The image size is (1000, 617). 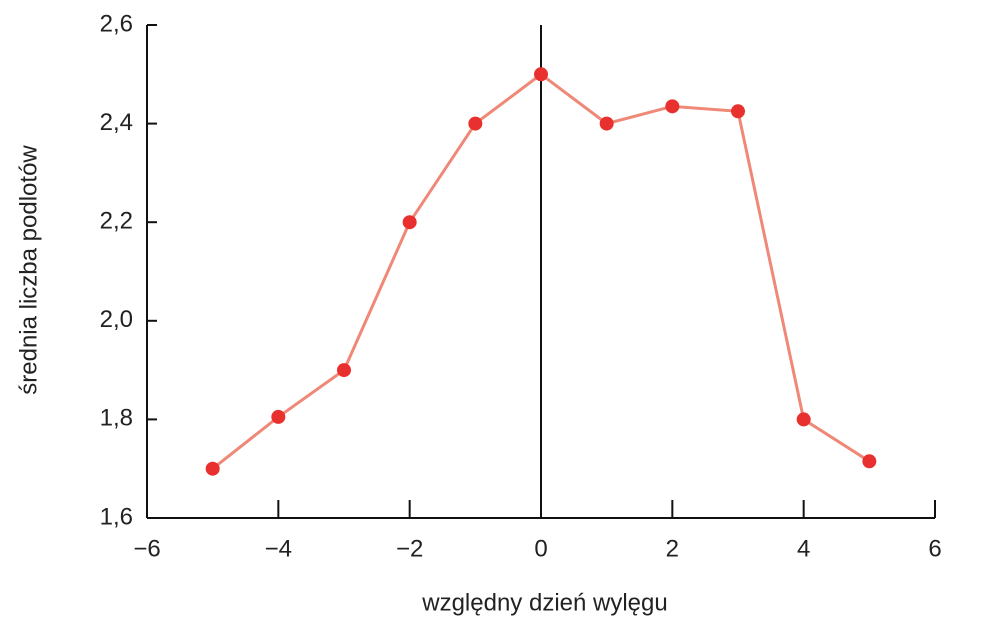 I want to click on x-tick-label: −6, so click(x=146, y=548).